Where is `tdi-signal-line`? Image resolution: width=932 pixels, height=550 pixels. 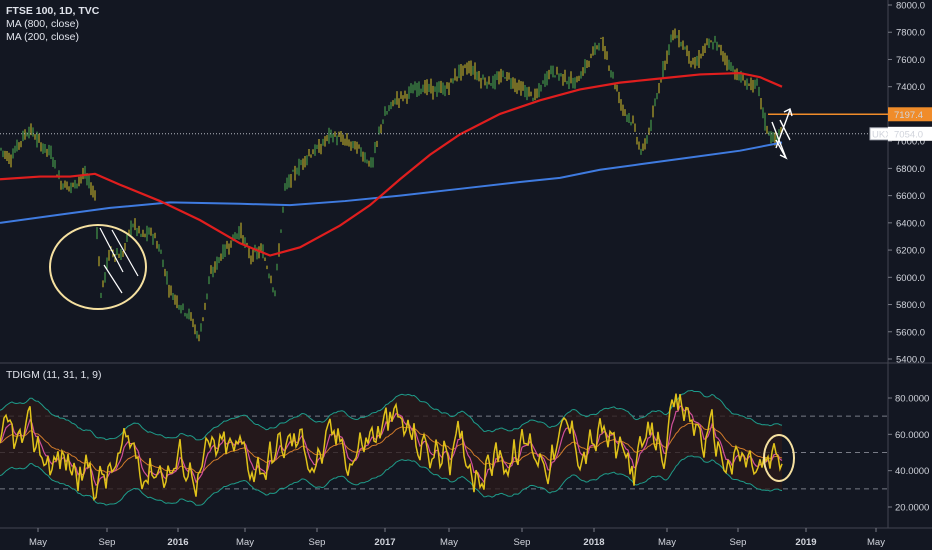
tdi-signal-line is located at coordinates (391, 445).